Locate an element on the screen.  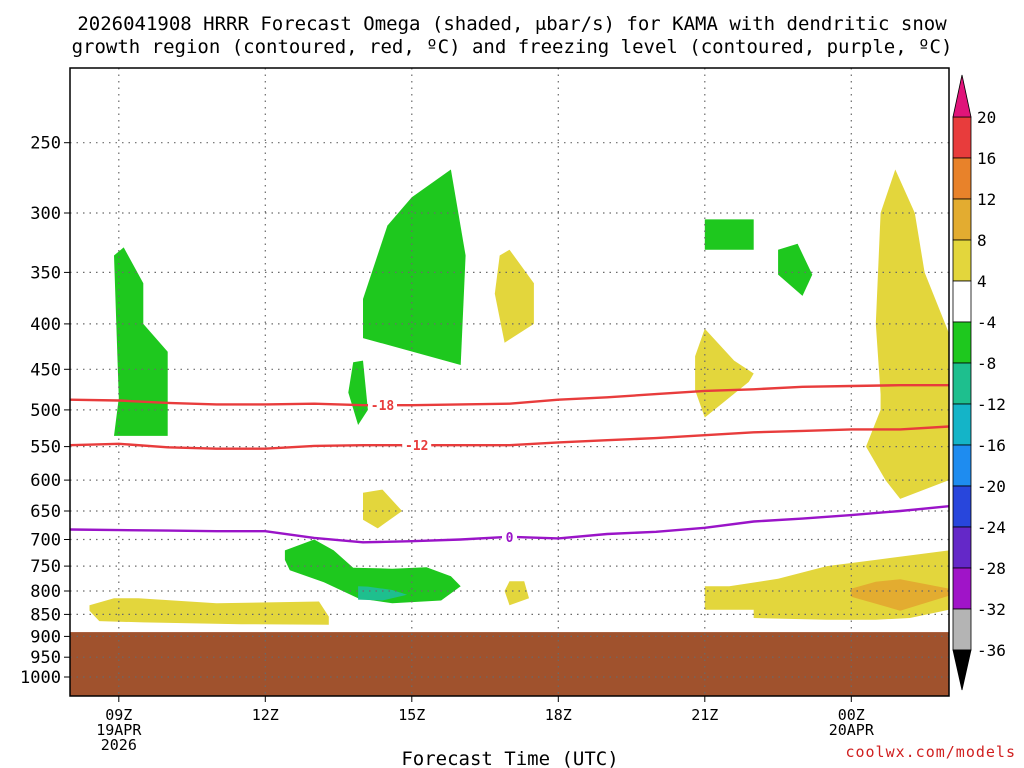
x-tick-label-9-2: 2026 is located at coordinates (119, 745).